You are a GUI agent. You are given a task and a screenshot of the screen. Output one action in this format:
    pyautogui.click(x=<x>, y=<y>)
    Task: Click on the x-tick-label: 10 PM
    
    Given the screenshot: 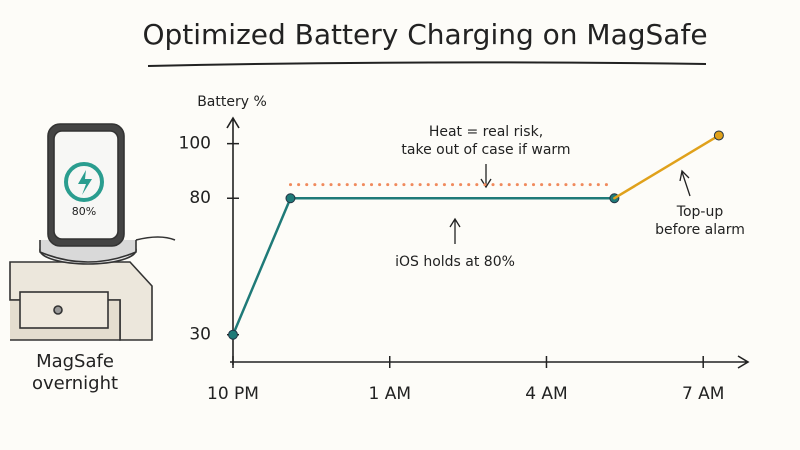 What is the action you would take?
    pyautogui.click(x=233, y=394)
    